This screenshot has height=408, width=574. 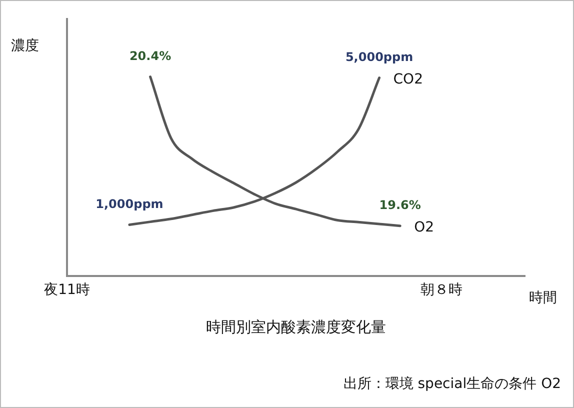 What do you see at coordinates (379, 57) in the screenshot?
I see `data-label: 5,000ppm` at bounding box center [379, 57].